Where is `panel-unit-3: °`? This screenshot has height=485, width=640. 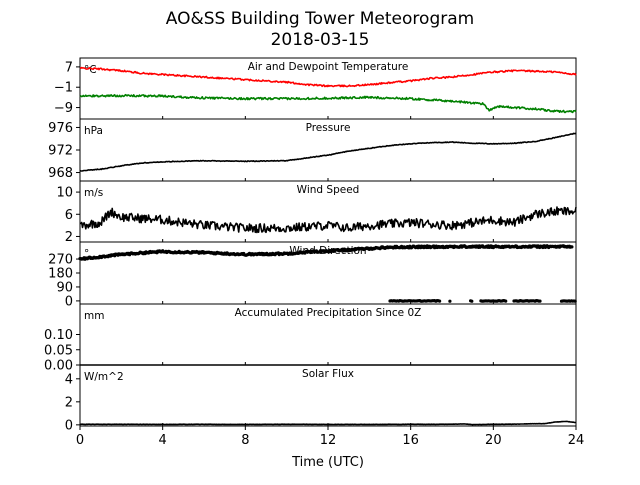
panel-unit-3: ° is located at coordinates (86, 254).